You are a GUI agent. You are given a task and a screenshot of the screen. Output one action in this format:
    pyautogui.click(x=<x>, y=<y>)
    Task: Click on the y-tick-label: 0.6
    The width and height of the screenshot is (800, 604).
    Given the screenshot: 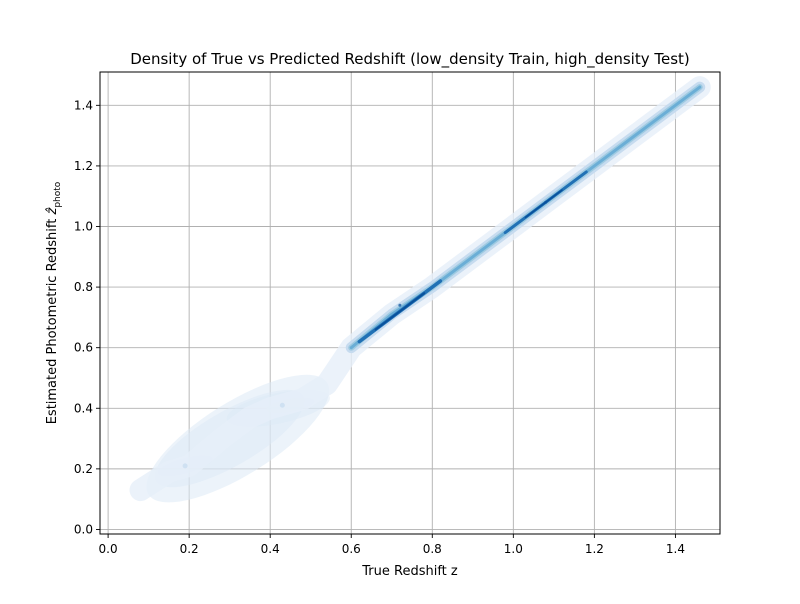 What is the action you would take?
    pyautogui.click(x=83, y=348)
    